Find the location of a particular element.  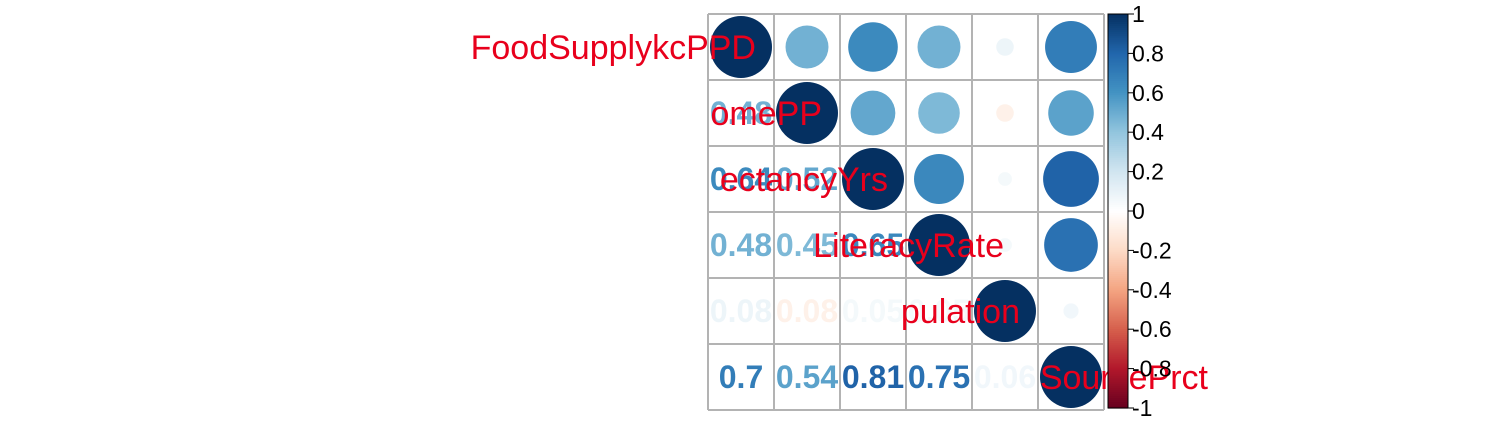

corr-value: 0.75 is located at coordinates (939, 377).